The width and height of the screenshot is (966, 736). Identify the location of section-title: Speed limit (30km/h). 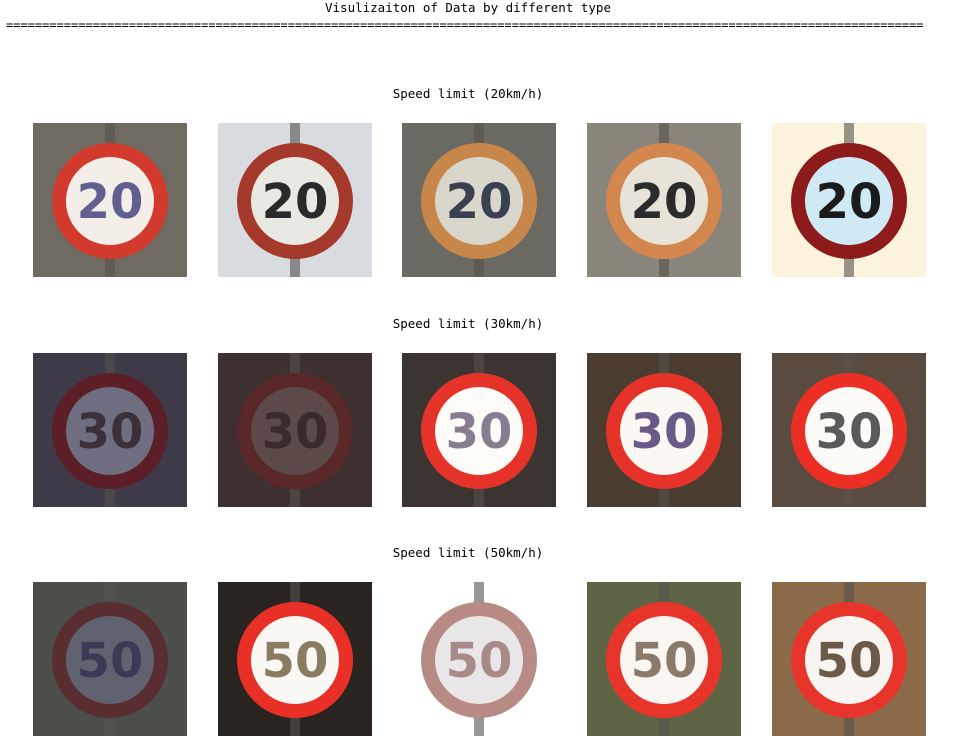
(468, 323).